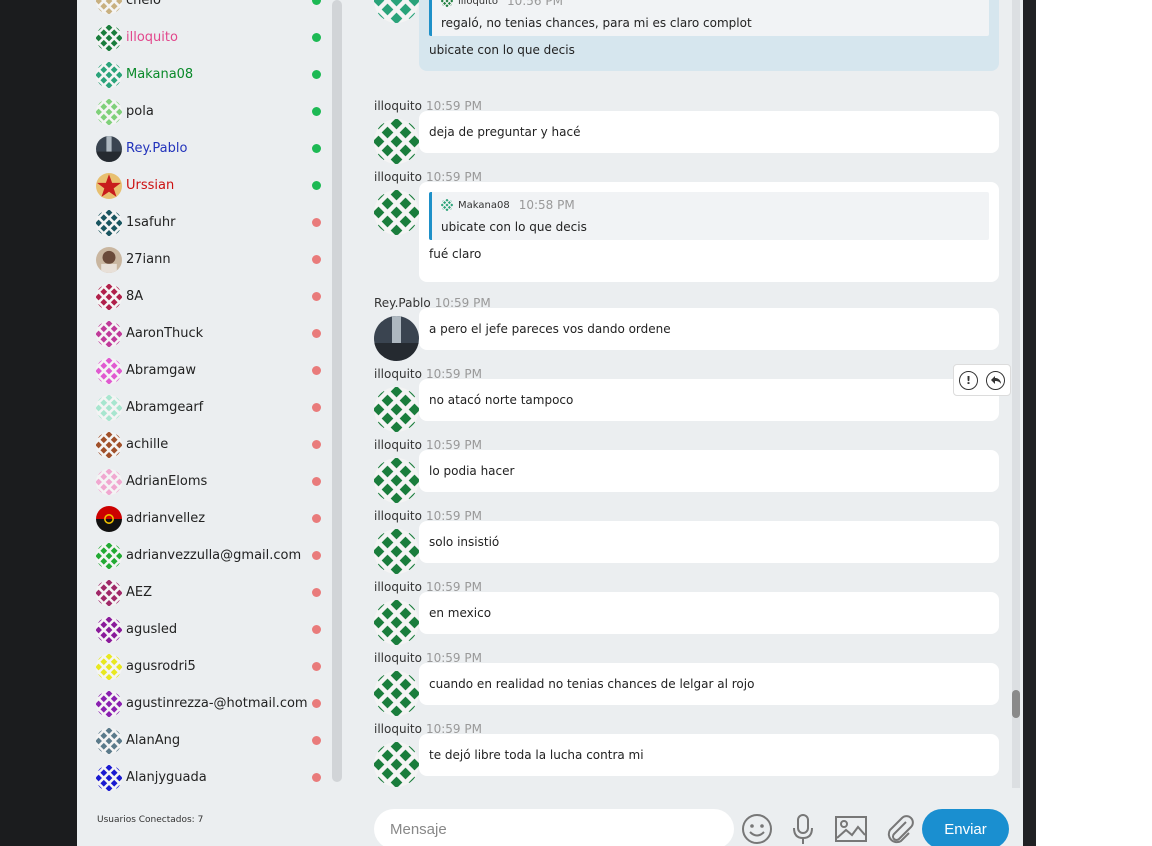 The width and height of the screenshot is (1152, 846). Describe the element at coordinates (709, 613) in the screenshot. I see `message-bubble: en mexico` at that location.